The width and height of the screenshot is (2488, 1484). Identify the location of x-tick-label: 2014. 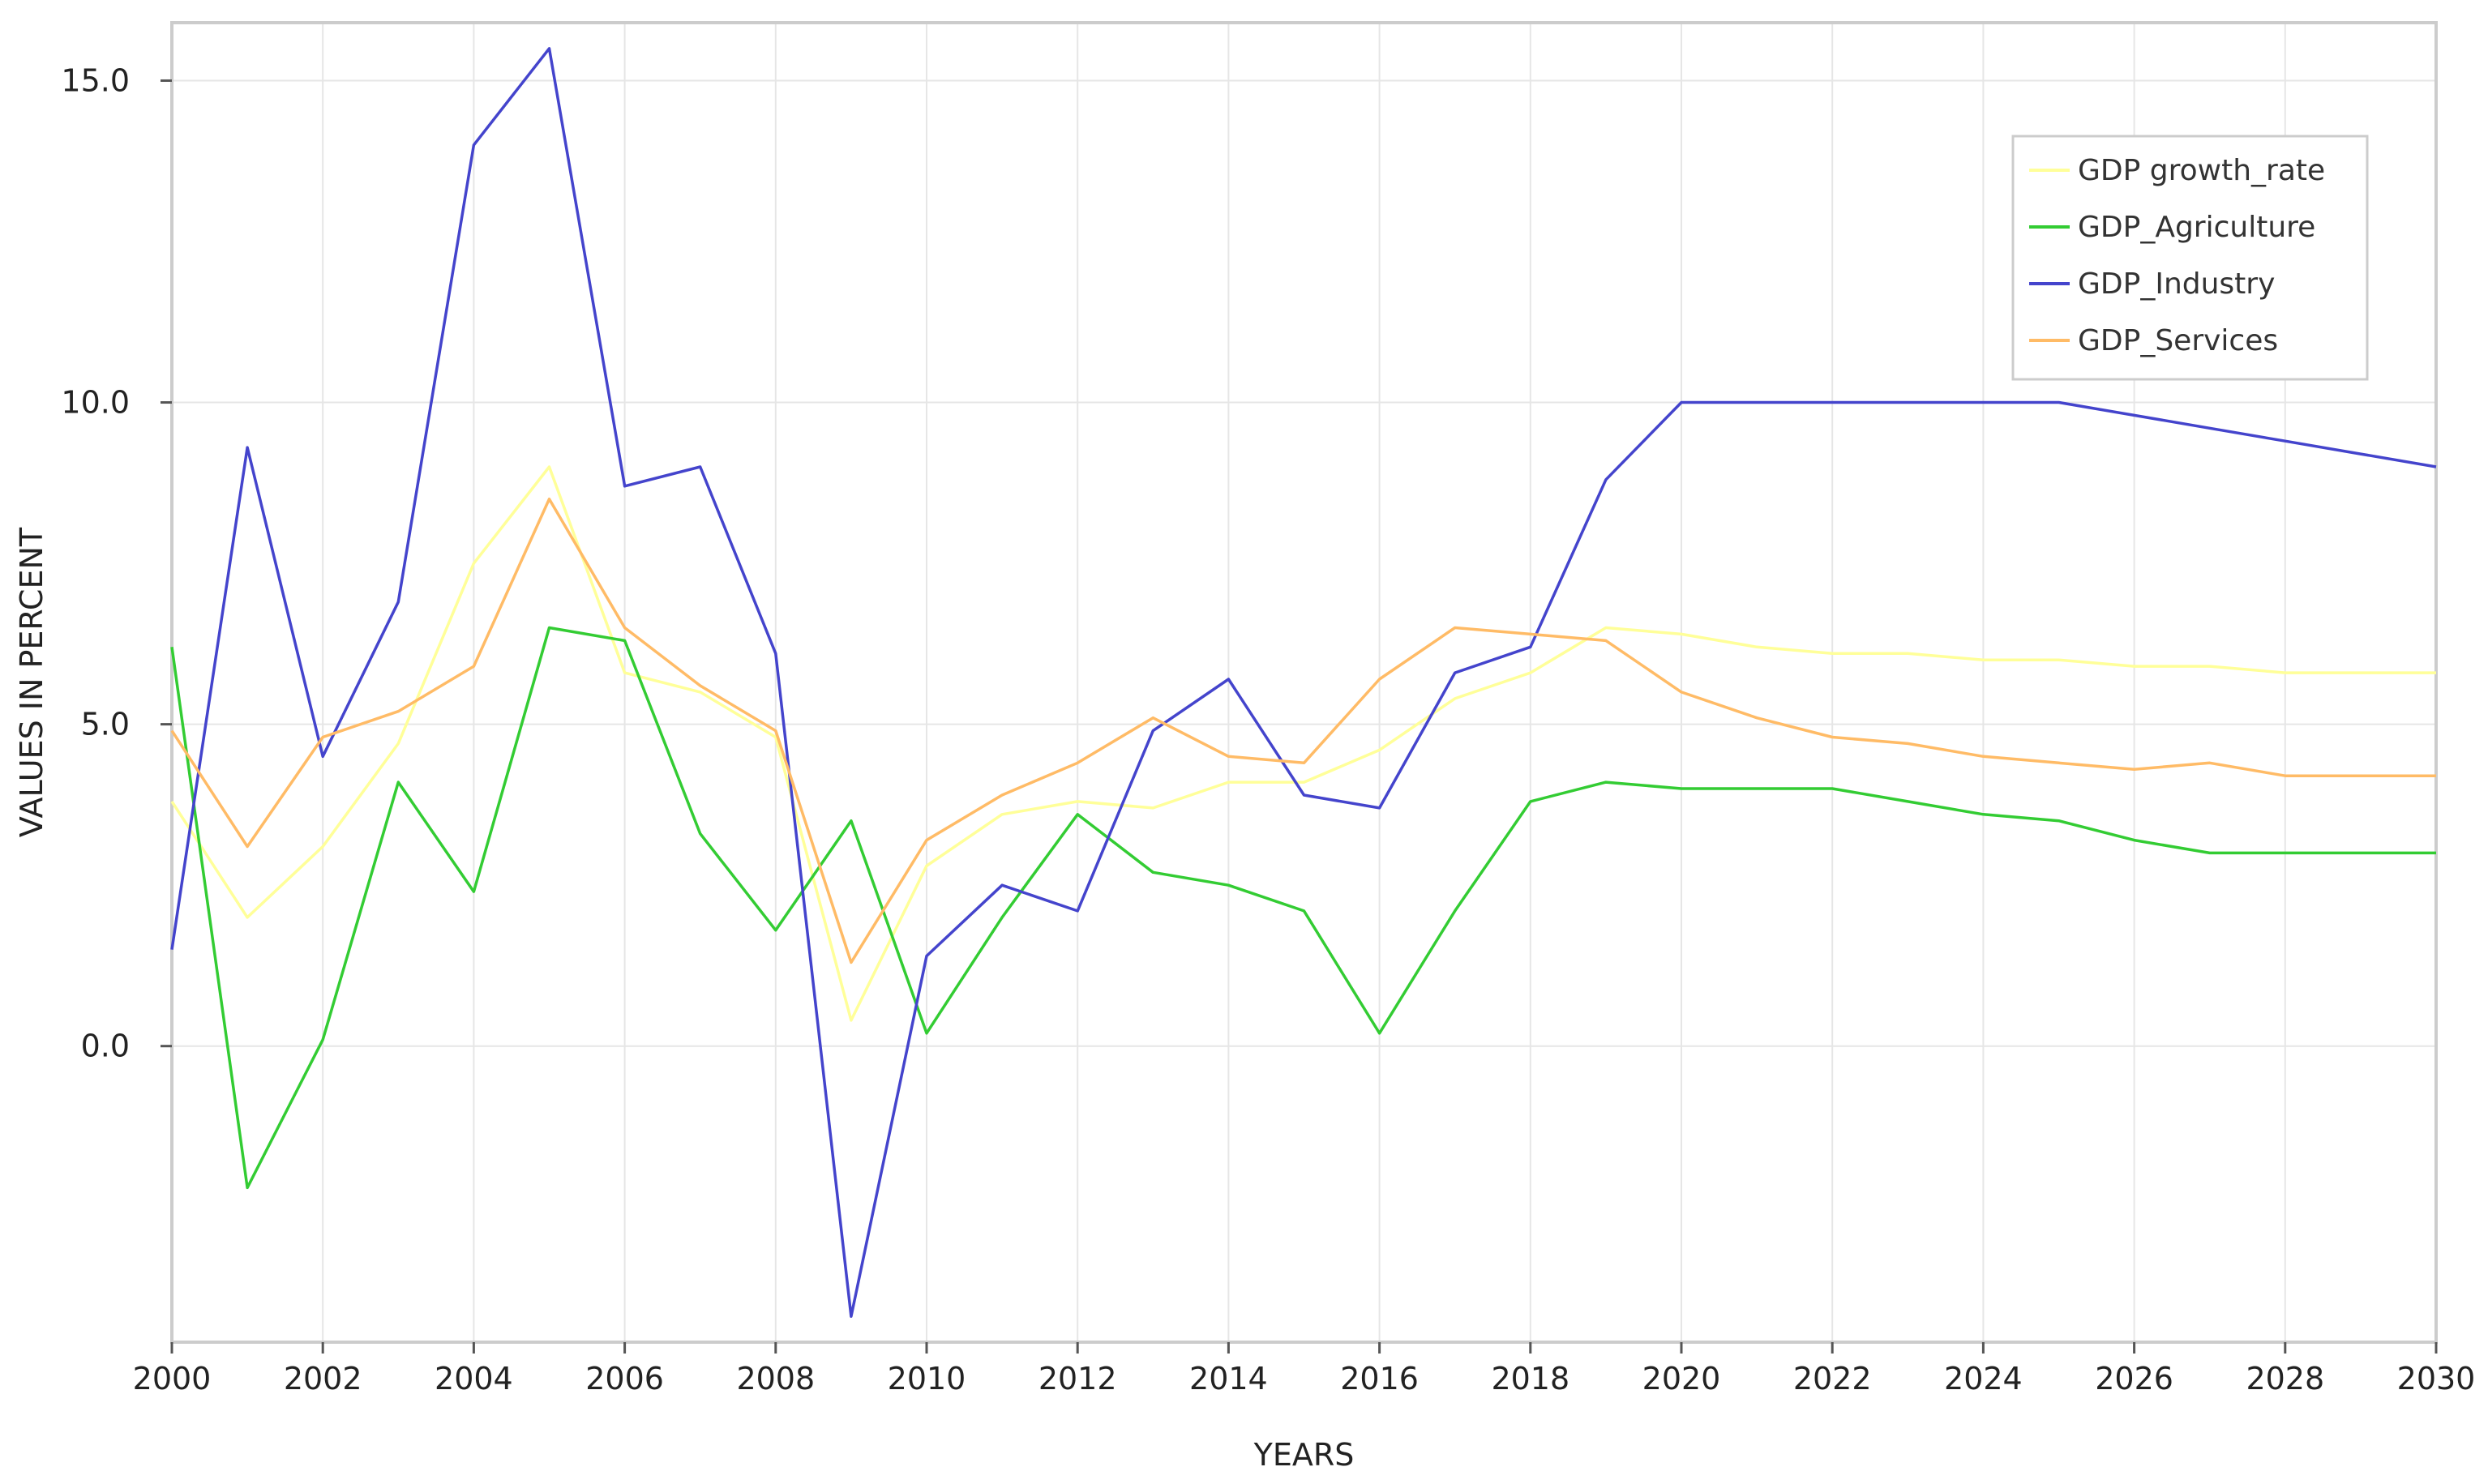
(1228, 1378).